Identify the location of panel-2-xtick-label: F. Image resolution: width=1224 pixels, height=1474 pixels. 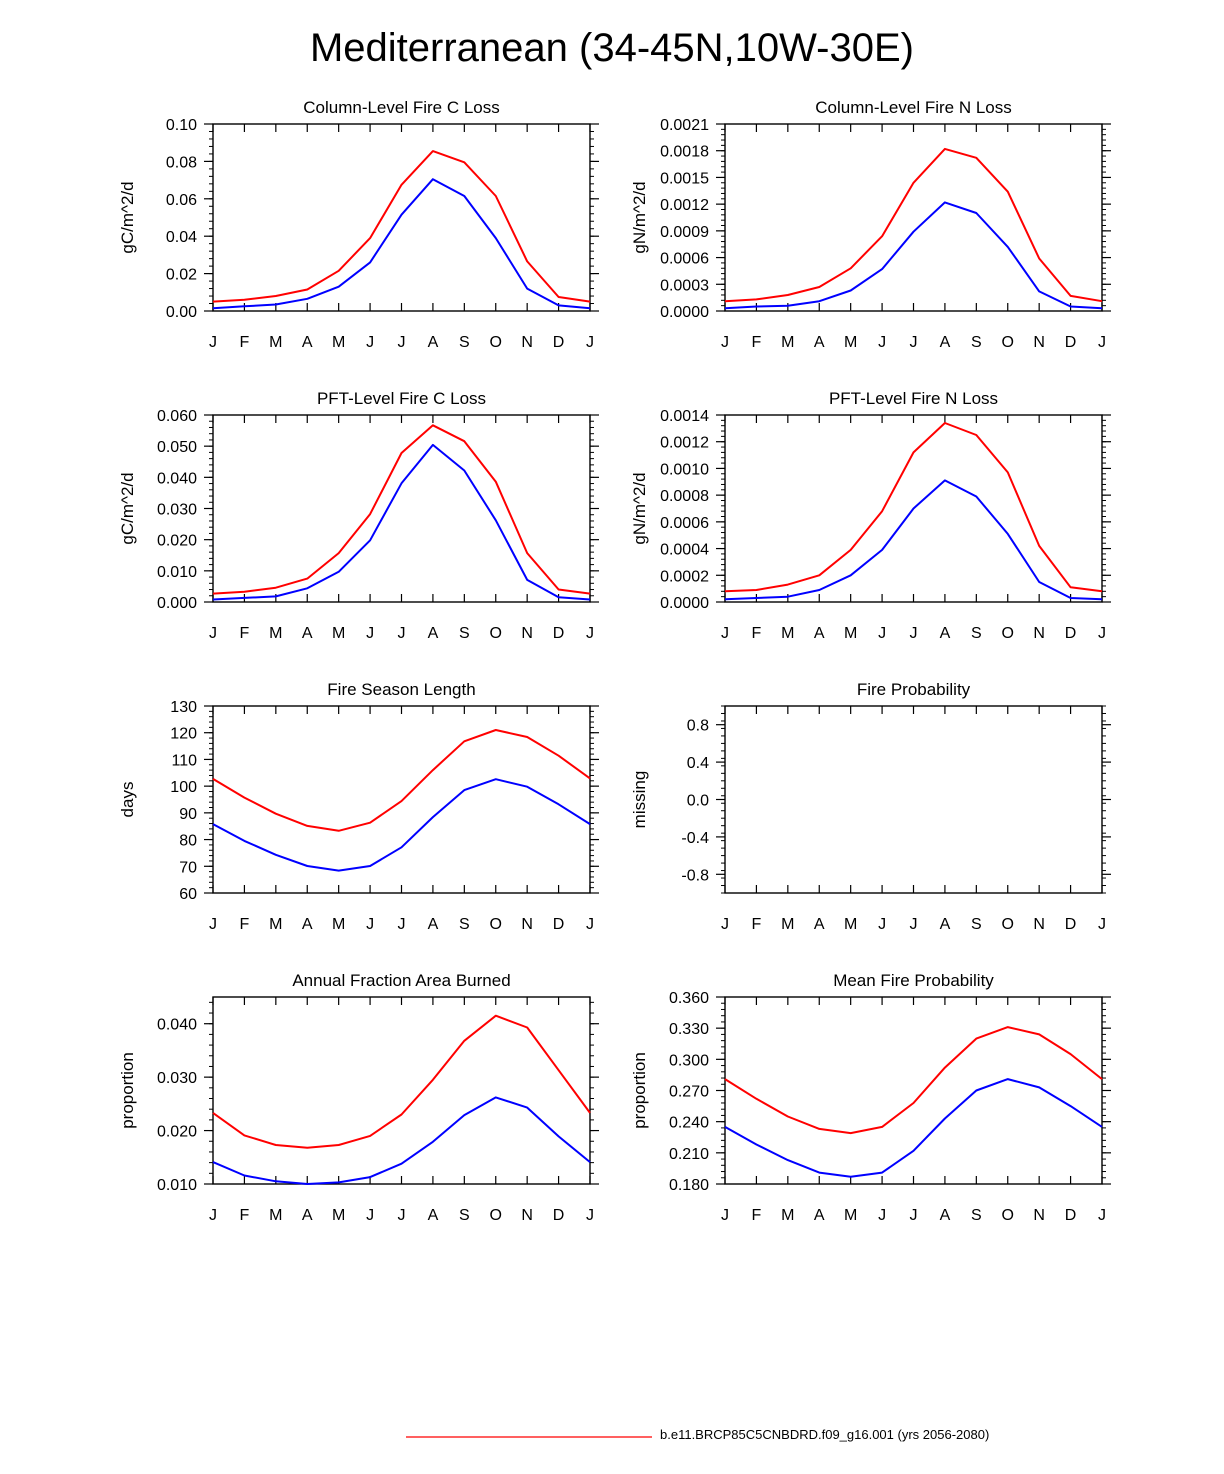
(757, 342).